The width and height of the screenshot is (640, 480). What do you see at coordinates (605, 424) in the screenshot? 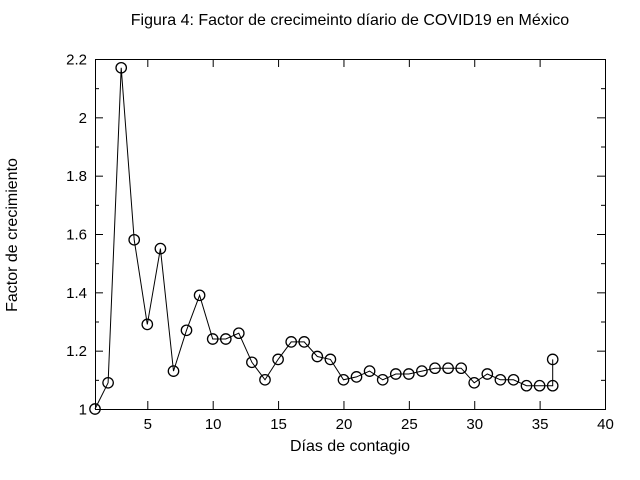
I see `x-tick-label: 40` at bounding box center [605, 424].